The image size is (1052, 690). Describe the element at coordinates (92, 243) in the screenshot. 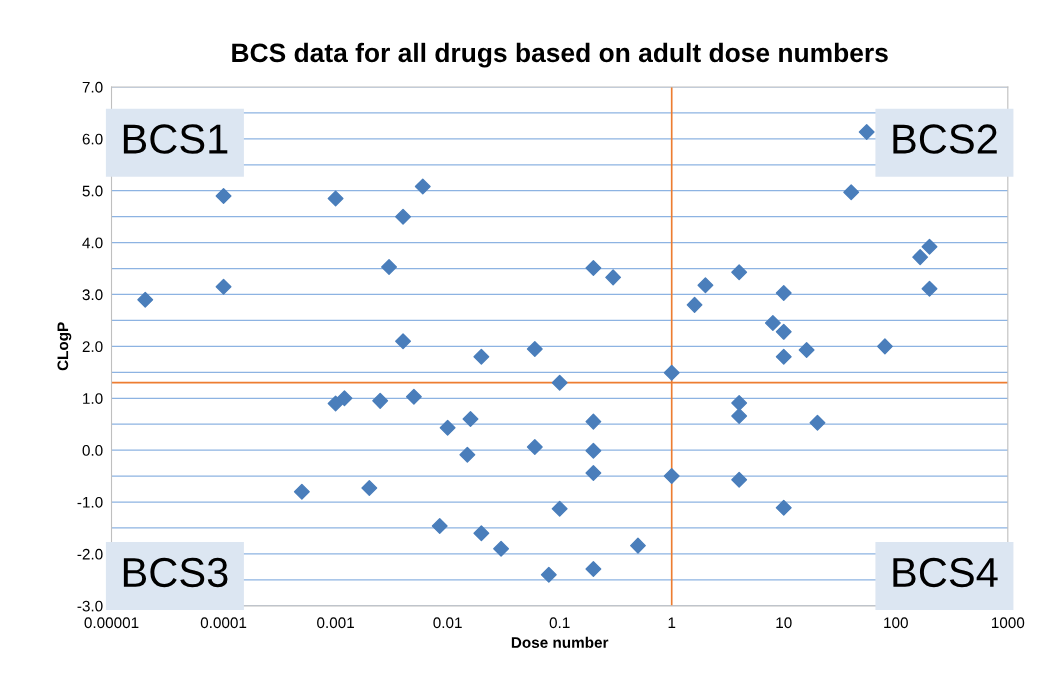

I see `y-tick-label: 4.0` at that location.